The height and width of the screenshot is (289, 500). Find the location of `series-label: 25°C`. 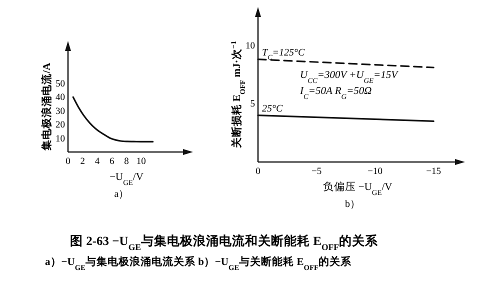

series-label: 25°C is located at coordinates (272, 108).